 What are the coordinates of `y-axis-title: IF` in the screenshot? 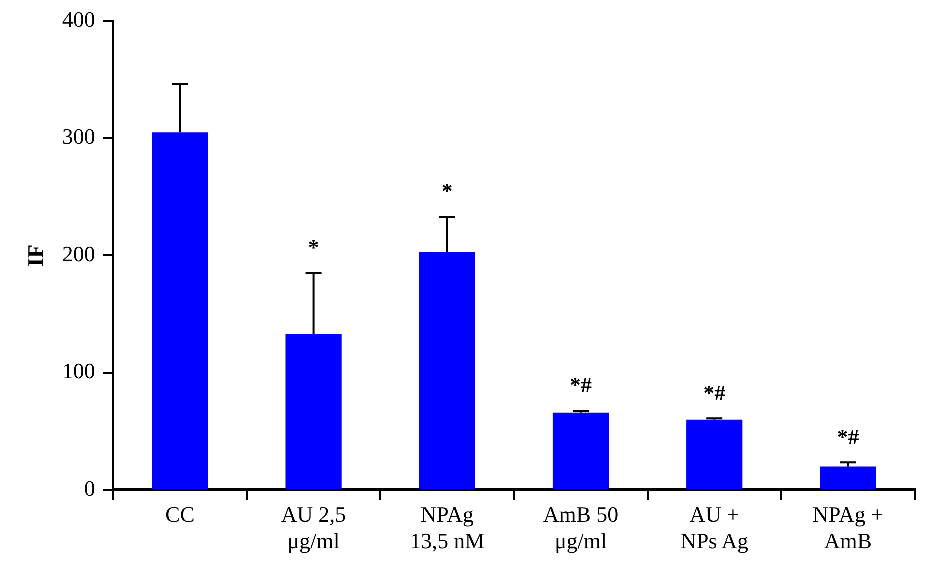 It's located at (35, 255).